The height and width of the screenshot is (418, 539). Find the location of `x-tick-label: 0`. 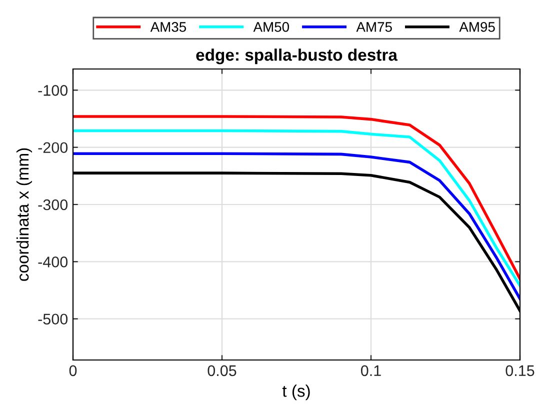

x-tick-label: 0 is located at coordinates (73, 370).